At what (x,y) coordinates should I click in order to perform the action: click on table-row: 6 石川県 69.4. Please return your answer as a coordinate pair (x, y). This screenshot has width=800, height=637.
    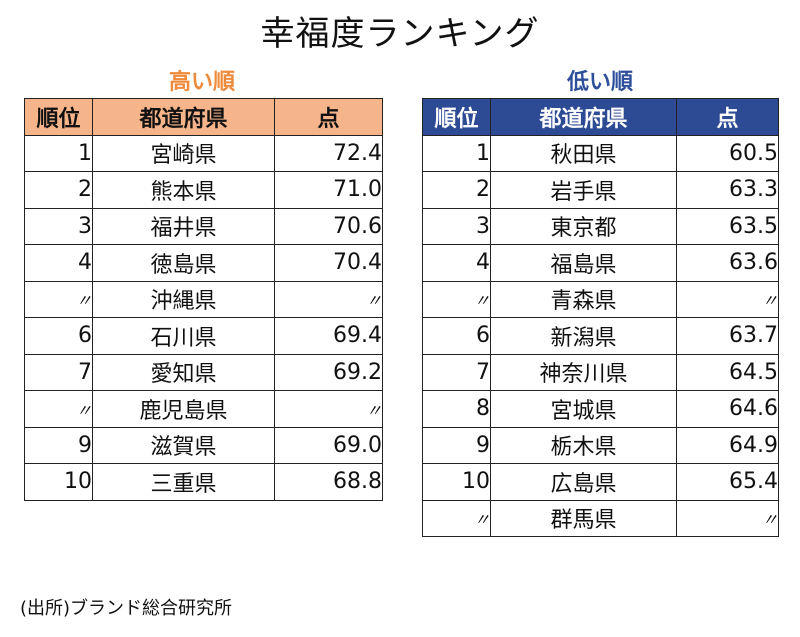
    Looking at the image, I should click on (203, 336).